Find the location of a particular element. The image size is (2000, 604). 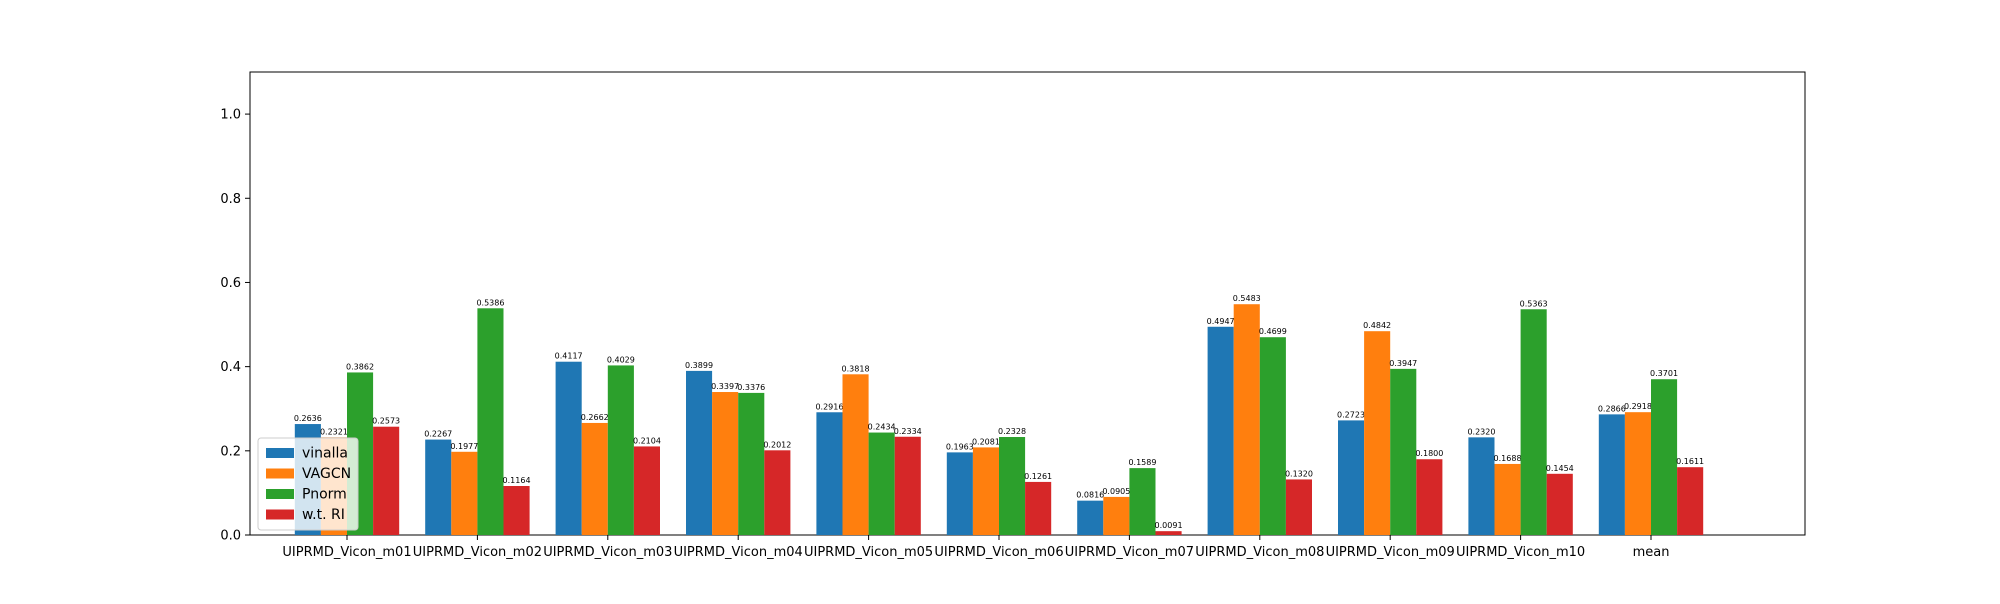

y-tick-label: 0.2 is located at coordinates (230, 451).